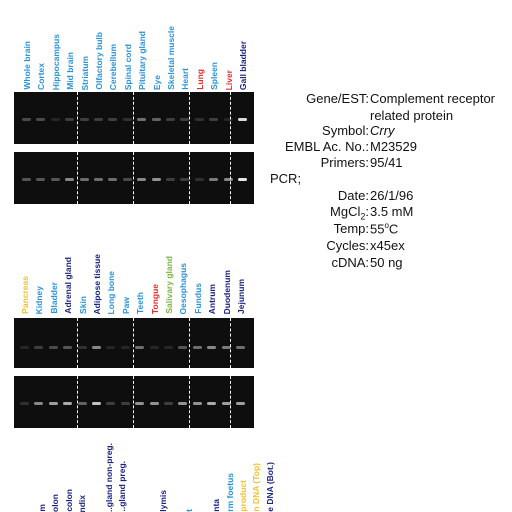 The height and width of the screenshot is (512, 512). What do you see at coordinates (229, 492) in the screenshot?
I see `lane-label: rm foetus` at bounding box center [229, 492].